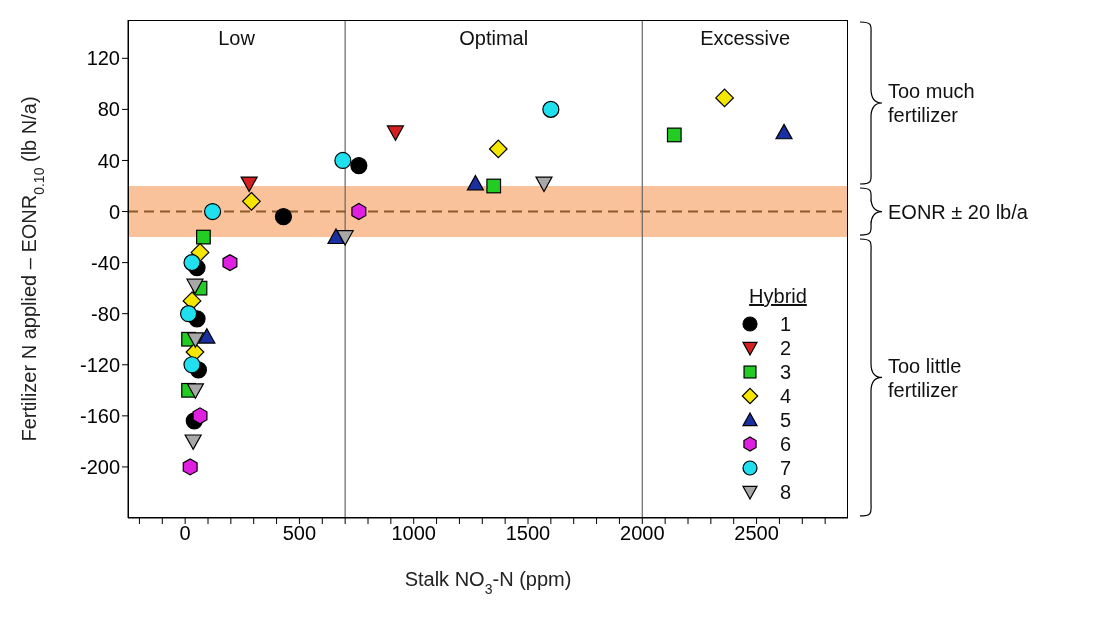 The width and height of the screenshot is (1102, 625). Describe the element at coordinates (786, 420) in the screenshot. I see `legend-label: 5` at that location.